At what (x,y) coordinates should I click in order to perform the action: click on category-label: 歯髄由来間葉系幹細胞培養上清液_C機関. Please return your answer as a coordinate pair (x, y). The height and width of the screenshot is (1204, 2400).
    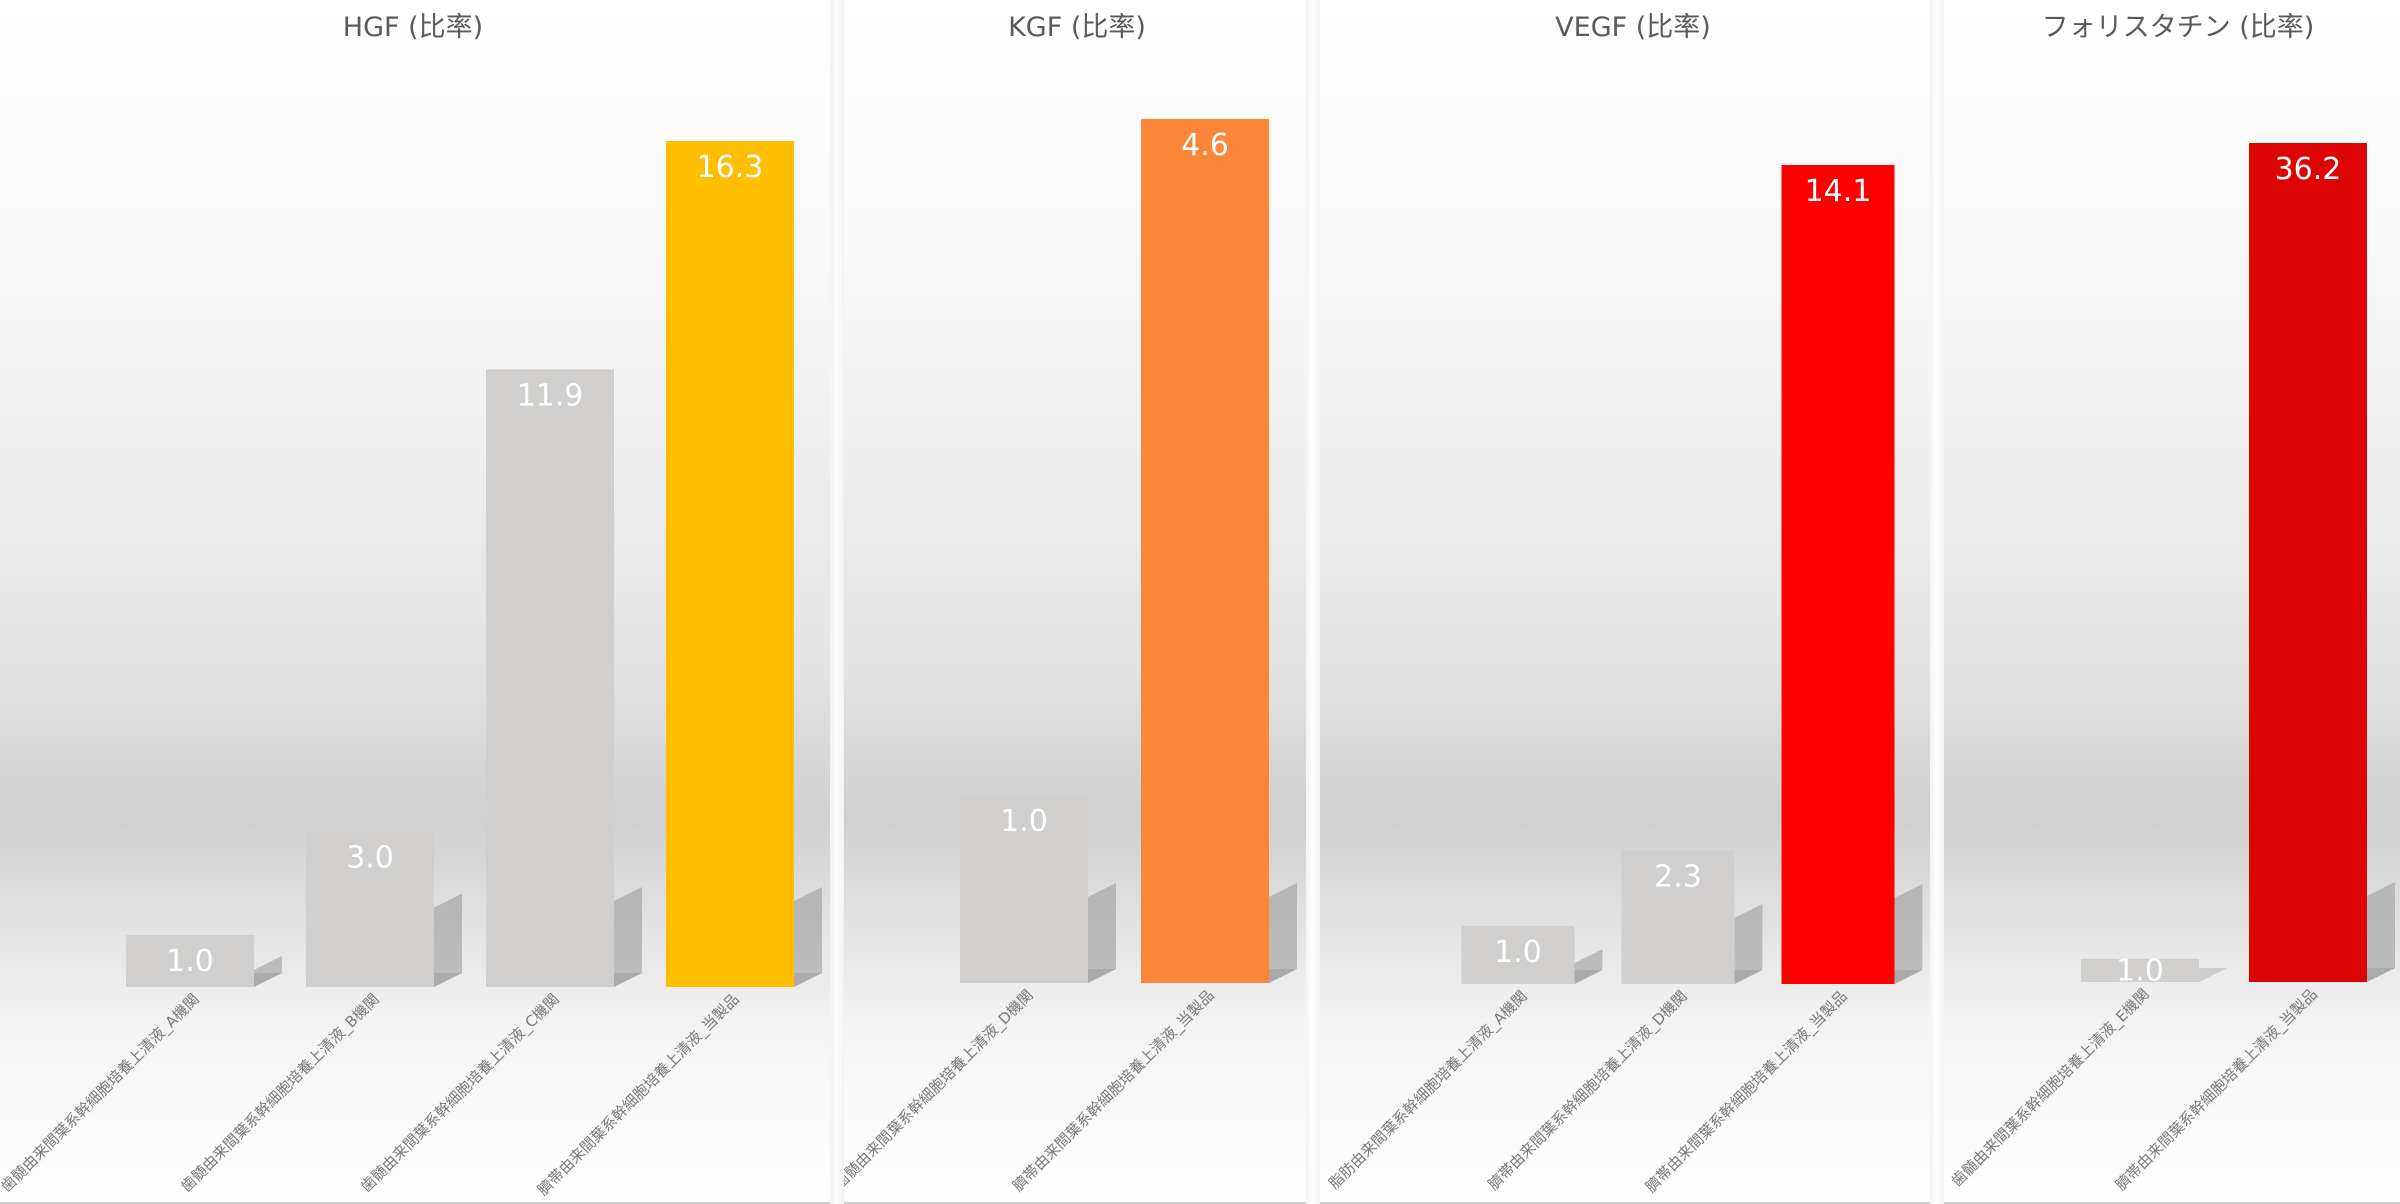
    Looking at the image, I should click on (460, 1093).